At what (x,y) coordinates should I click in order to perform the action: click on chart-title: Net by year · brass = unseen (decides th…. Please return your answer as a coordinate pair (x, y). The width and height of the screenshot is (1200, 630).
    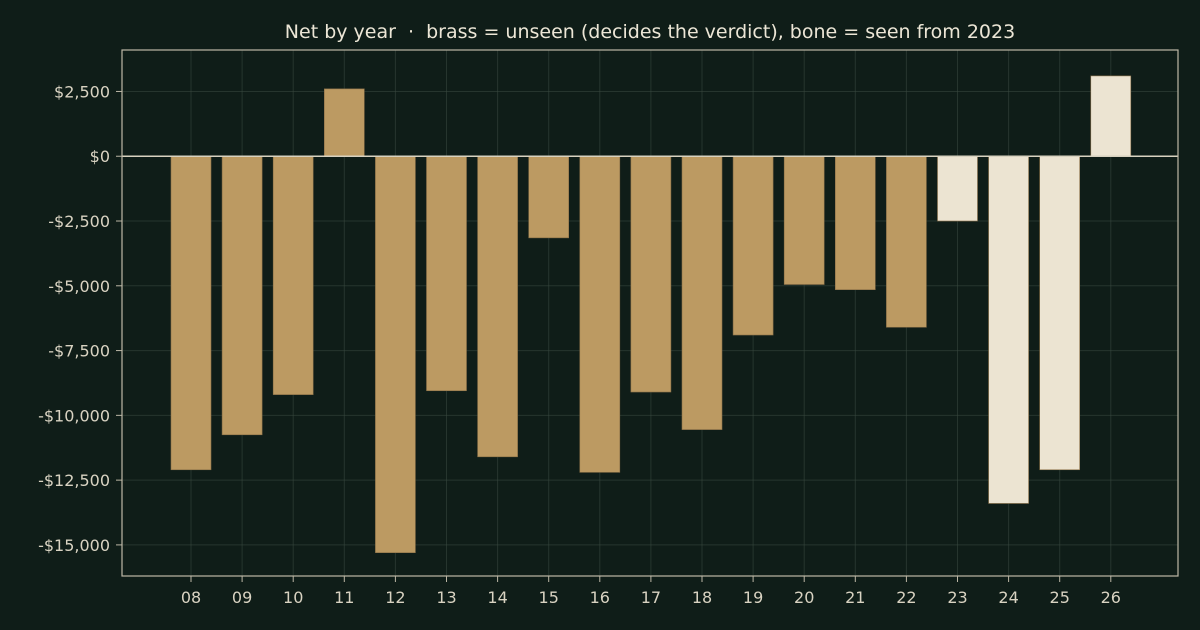
    Looking at the image, I should click on (650, 32).